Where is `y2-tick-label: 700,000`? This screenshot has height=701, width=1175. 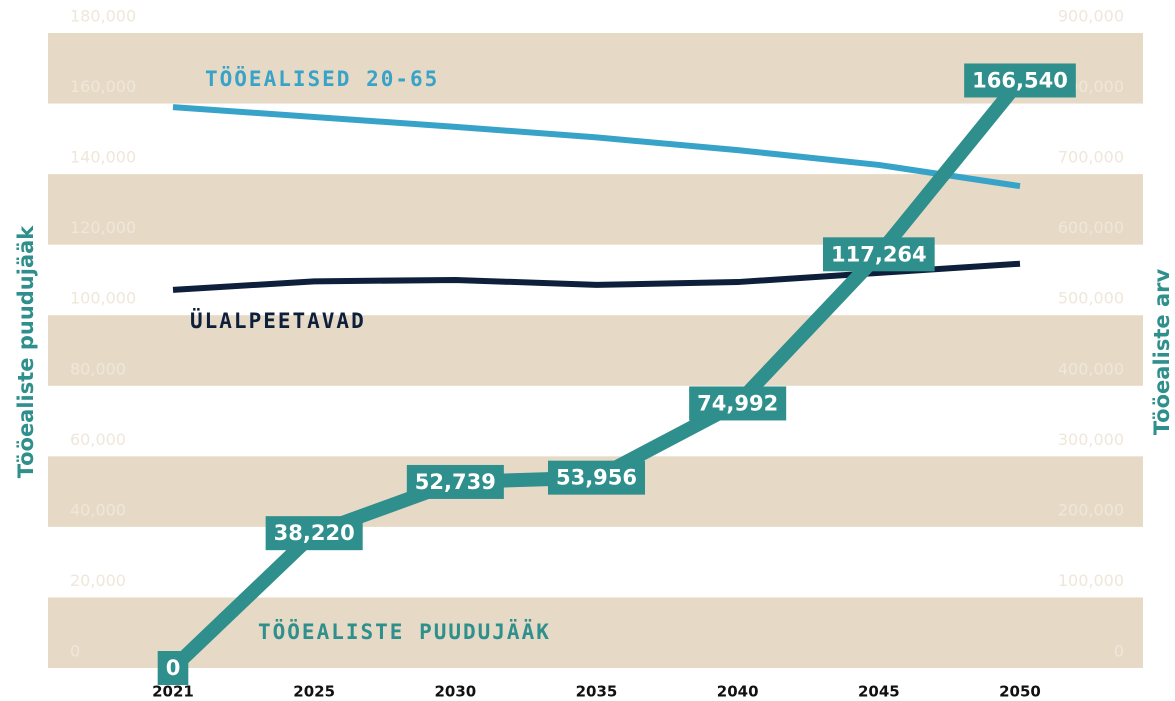 y2-tick-label: 700,000 is located at coordinates (1091, 157).